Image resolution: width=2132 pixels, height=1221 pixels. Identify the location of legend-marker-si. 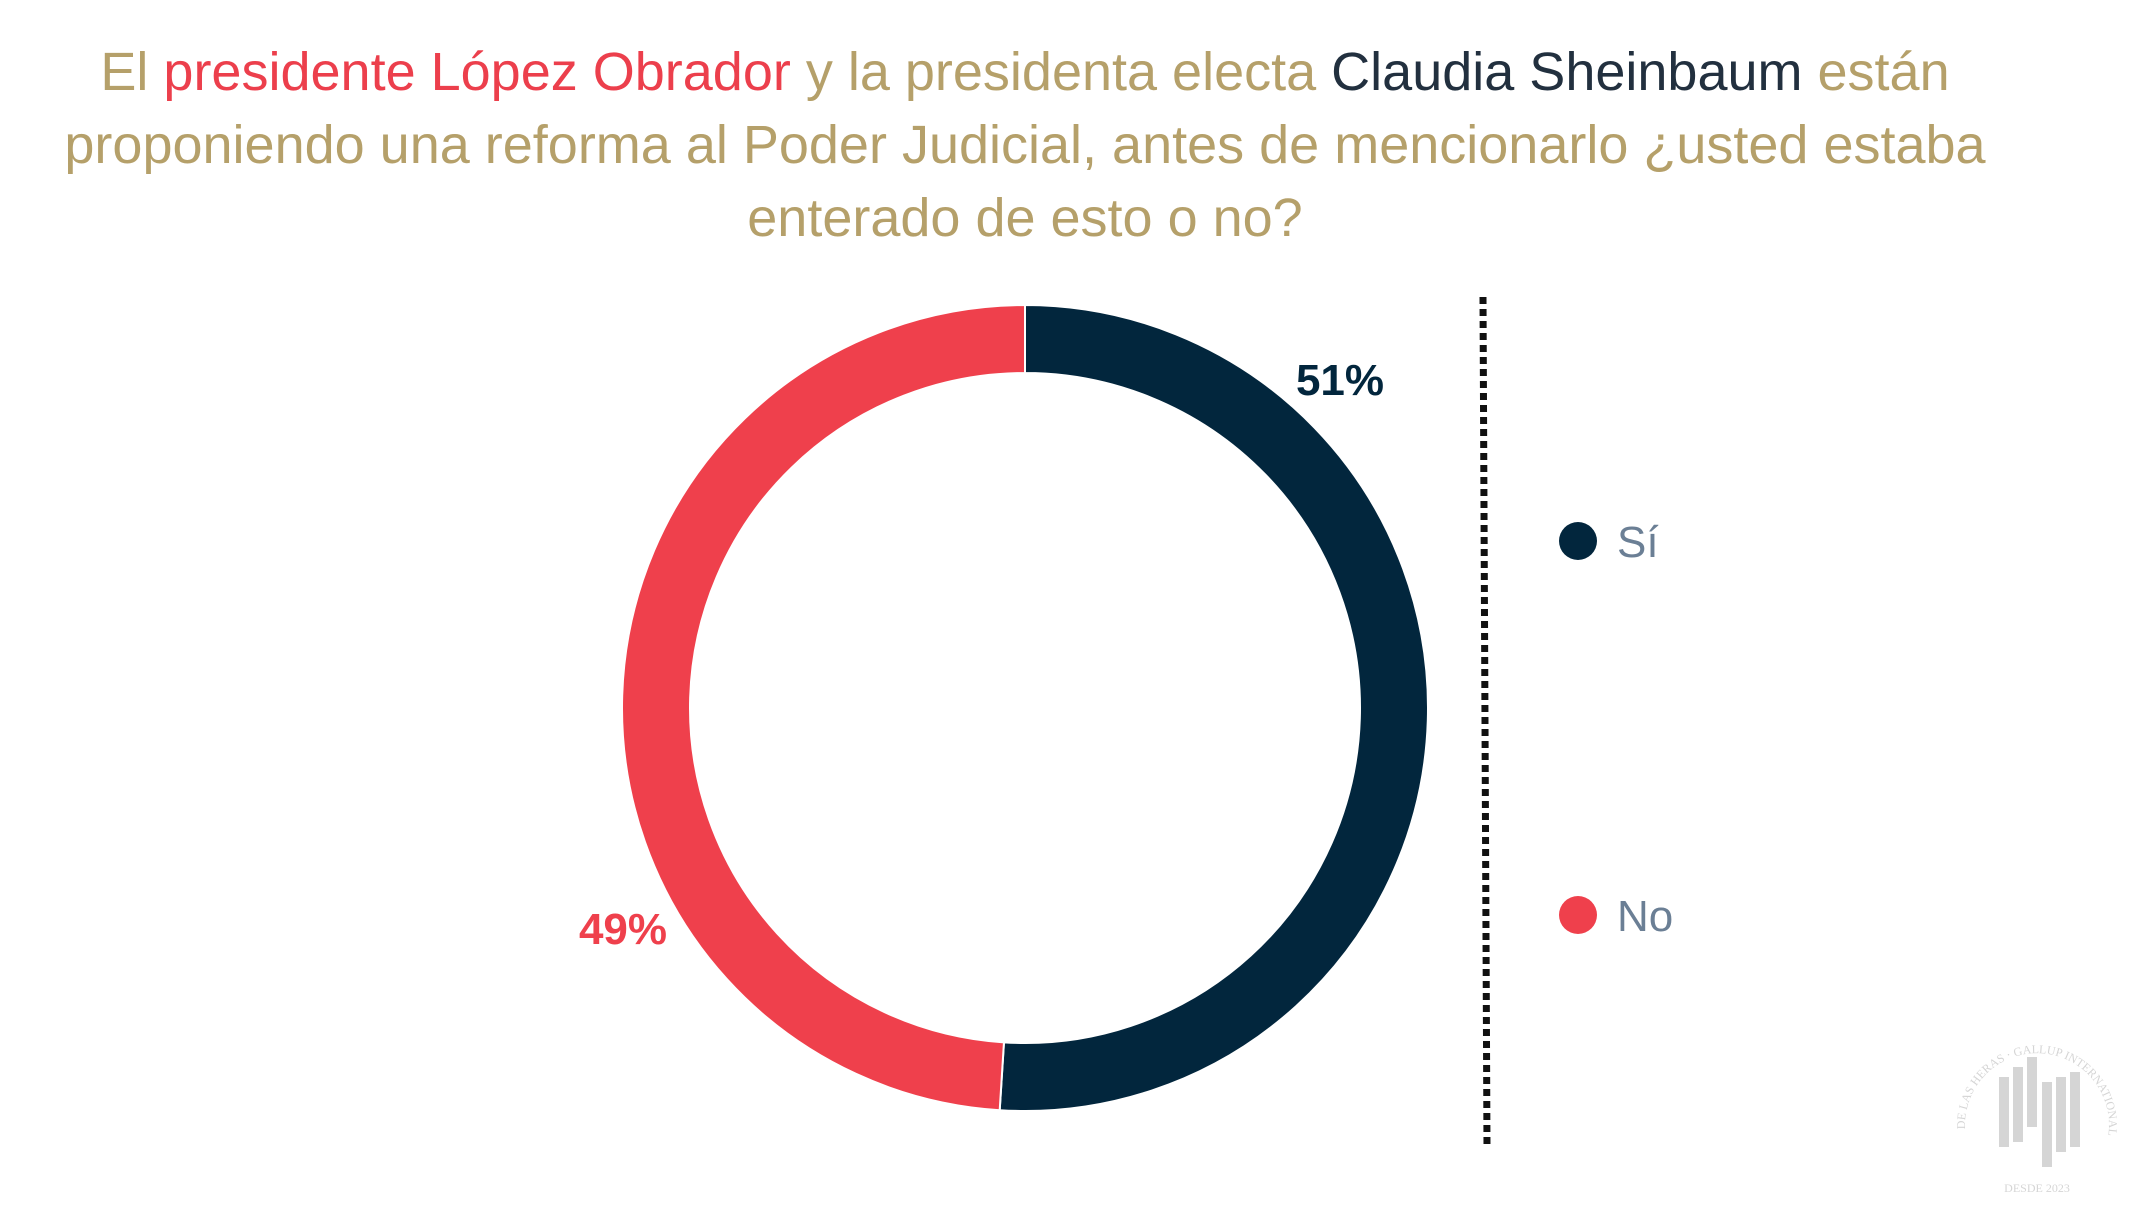
(1578, 541).